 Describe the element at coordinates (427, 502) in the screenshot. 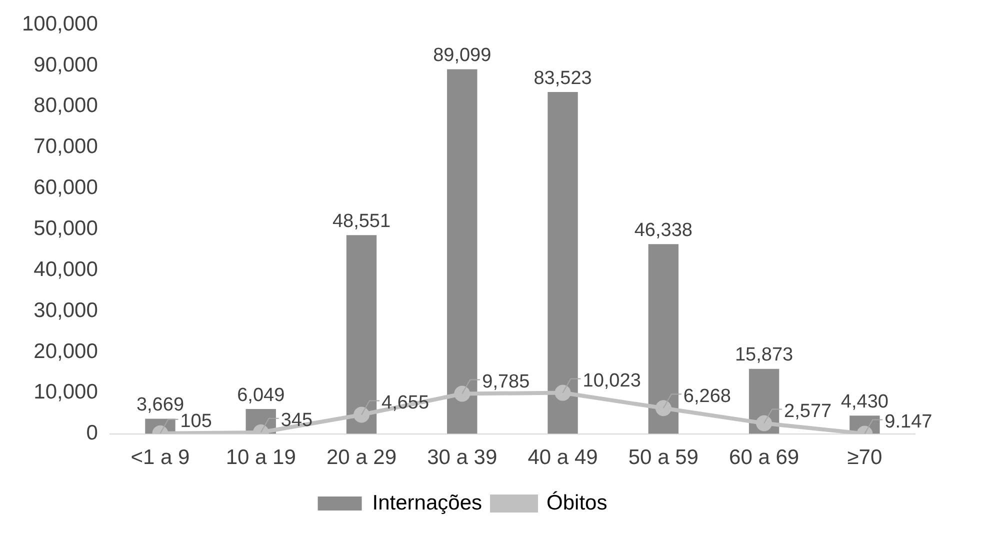

I see `legend-label: Internações` at that location.